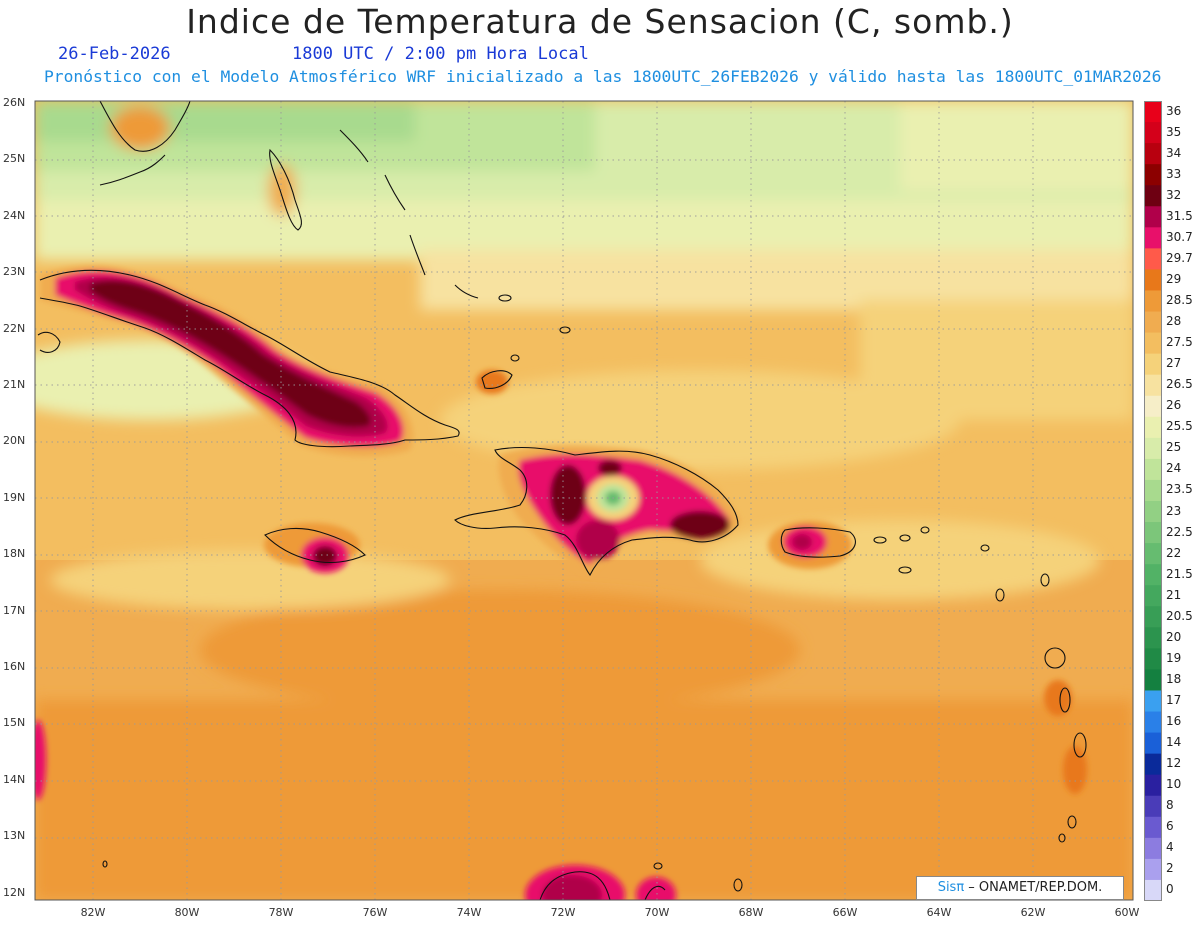  Describe the element at coordinates (1174, 278) in the screenshot. I see `colorbar-label: 29` at that location.